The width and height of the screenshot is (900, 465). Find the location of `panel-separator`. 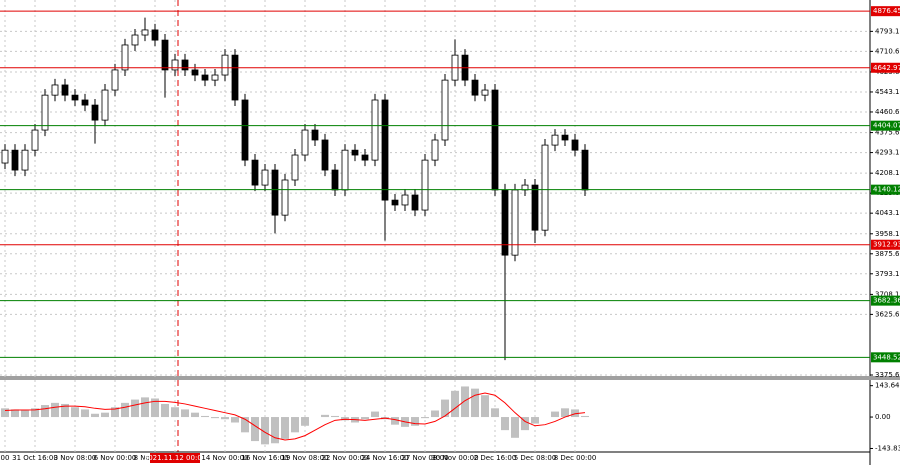

panel-separator is located at coordinates (450, 378).